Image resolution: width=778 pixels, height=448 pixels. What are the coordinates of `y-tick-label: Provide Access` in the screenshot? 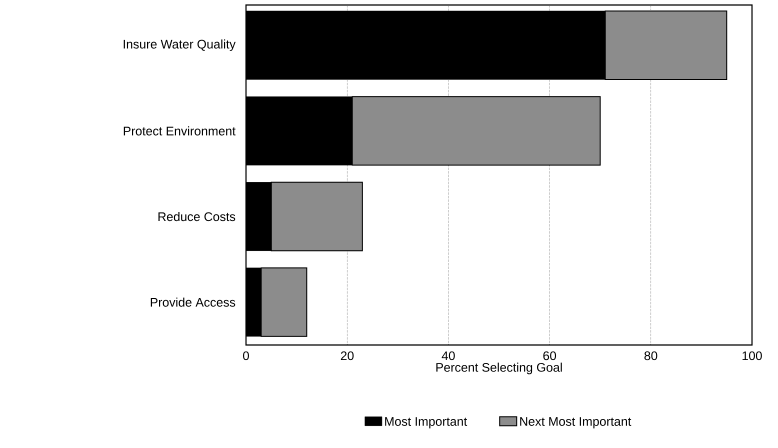 It's located at (193, 302).